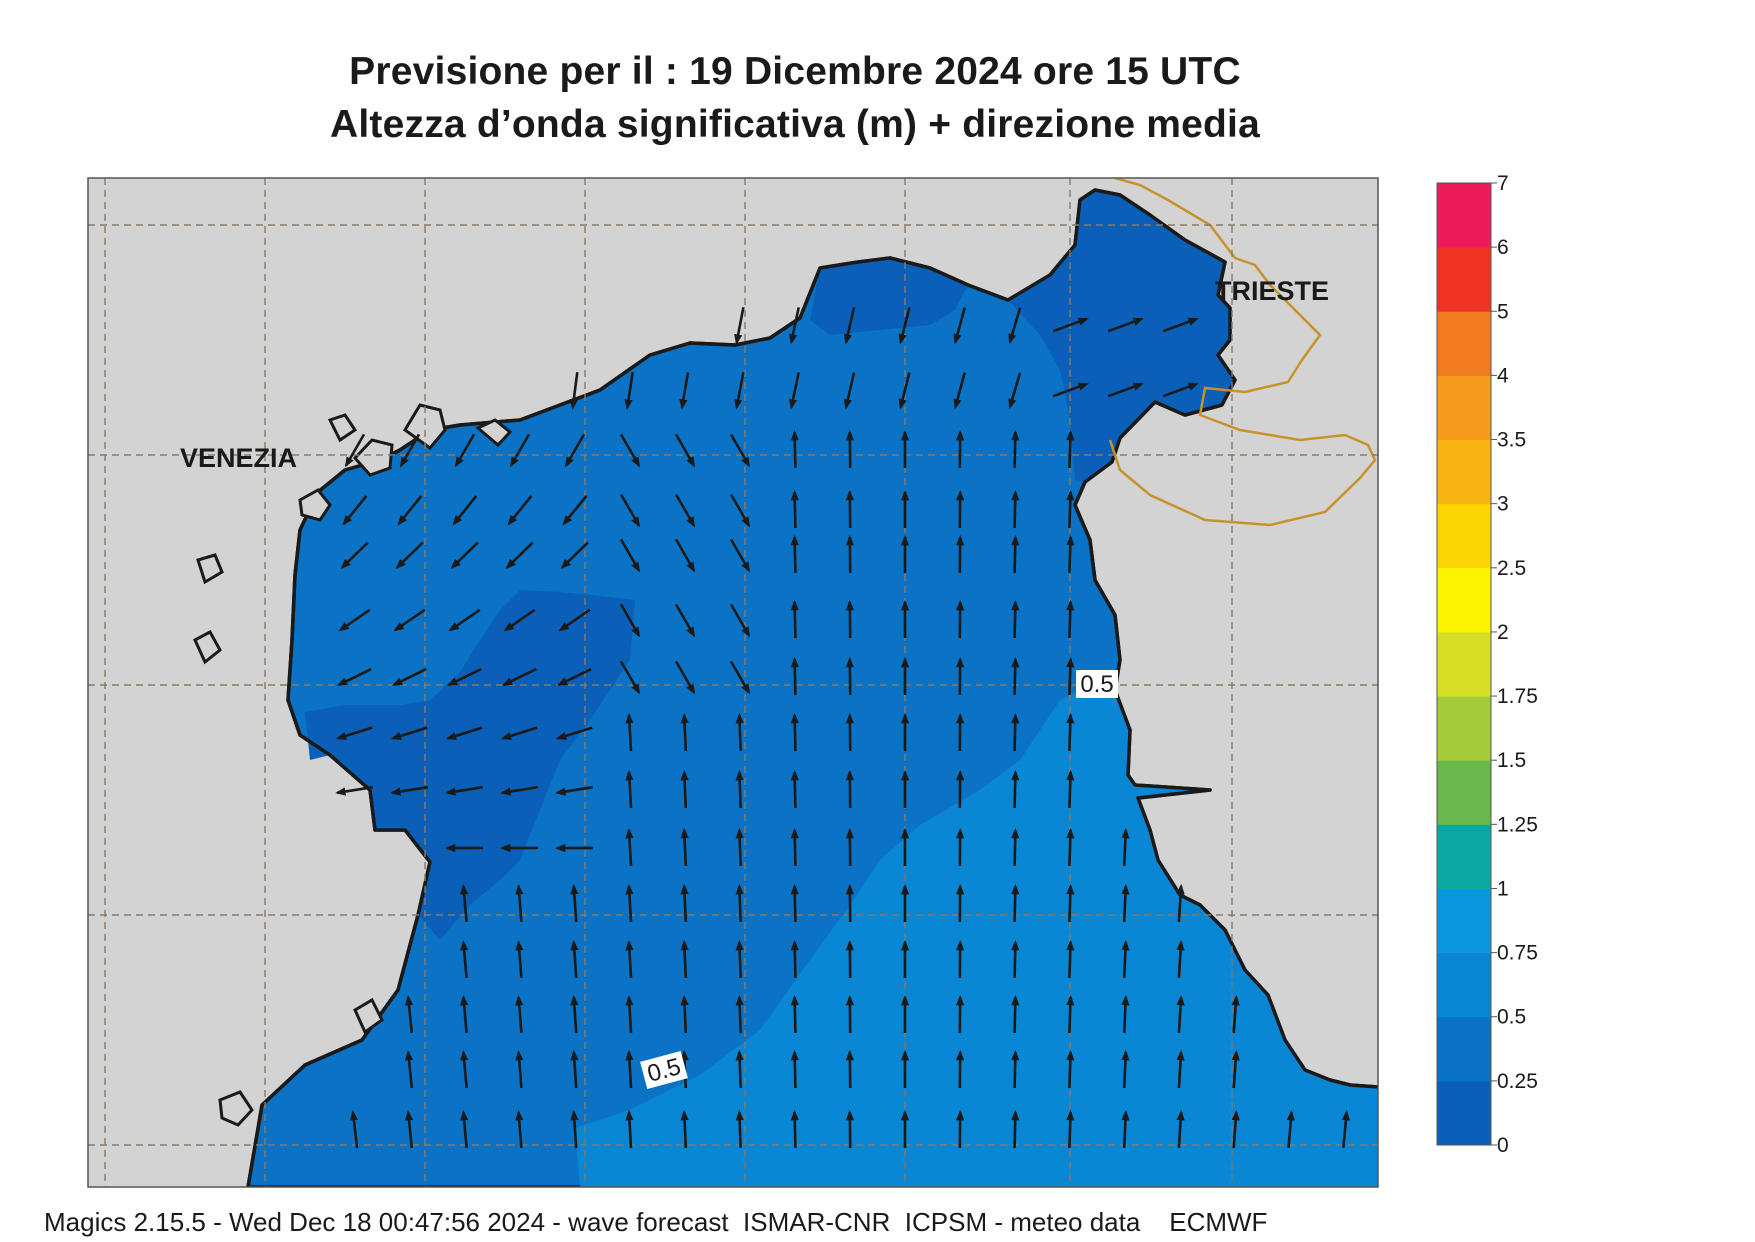 The width and height of the screenshot is (1755, 1242). What do you see at coordinates (1121, 336) in the screenshot?
I see `sea-band-0-025-east` at bounding box center [1121, 336].